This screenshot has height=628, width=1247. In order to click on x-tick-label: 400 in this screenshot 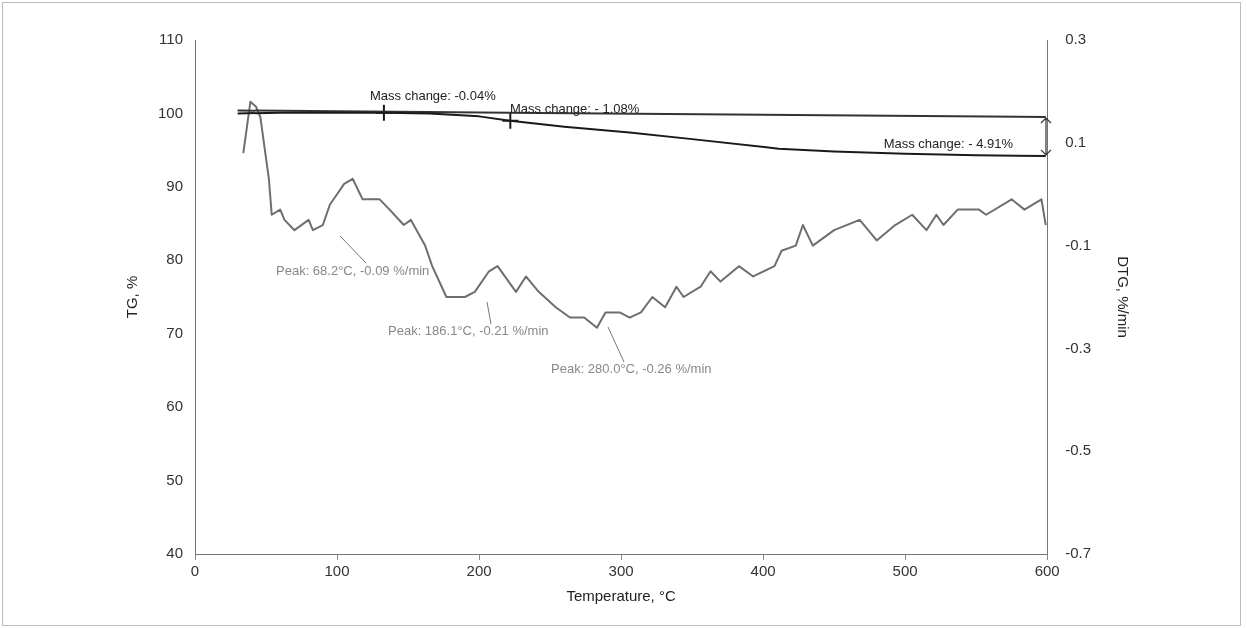, I will do `click(763, 571)`.